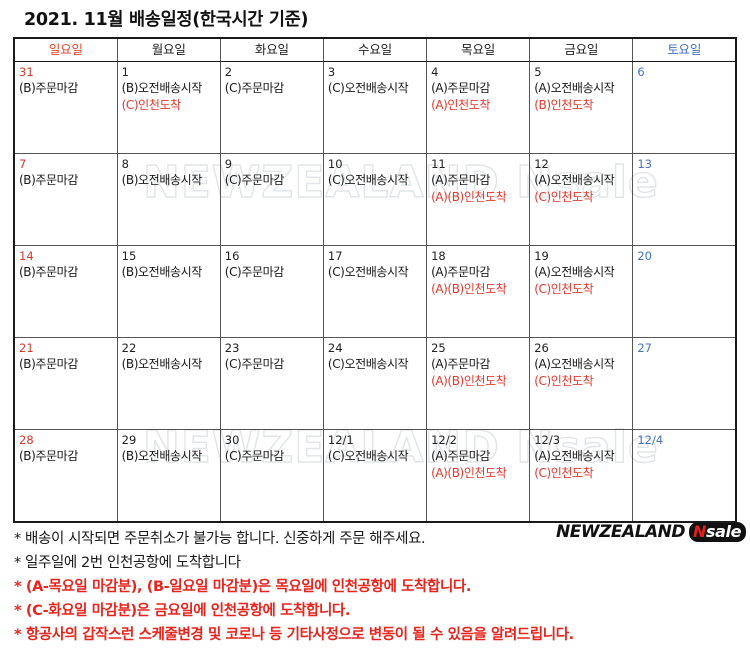 This screenshot has height=649, width=750. What do you see at coordinates (685, 291) in the screenshot?
I see `calendar-day-cell: 20` at bounding box center [685, 291].